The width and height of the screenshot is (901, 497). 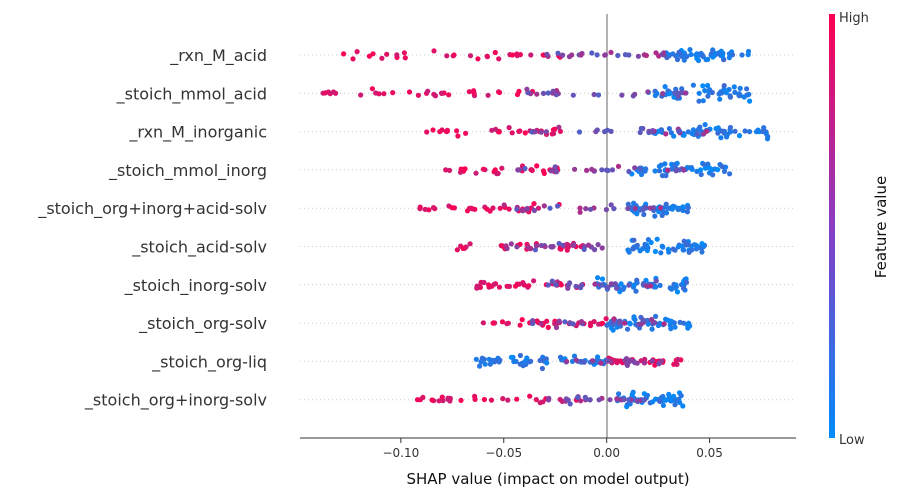 What do you see at coordinates (202, 324) in the screenshot?
I see `feature-label: _stoich_org-solv` at bounding box center [202, 324].